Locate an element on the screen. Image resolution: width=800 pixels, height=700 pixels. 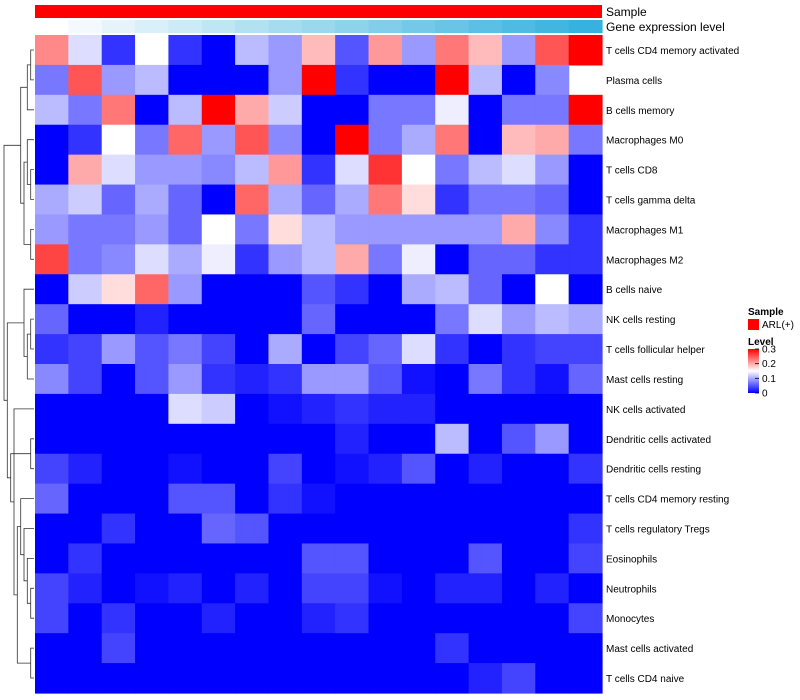
row-label: Dendritic cells resting is located at coordinates (653, 470).